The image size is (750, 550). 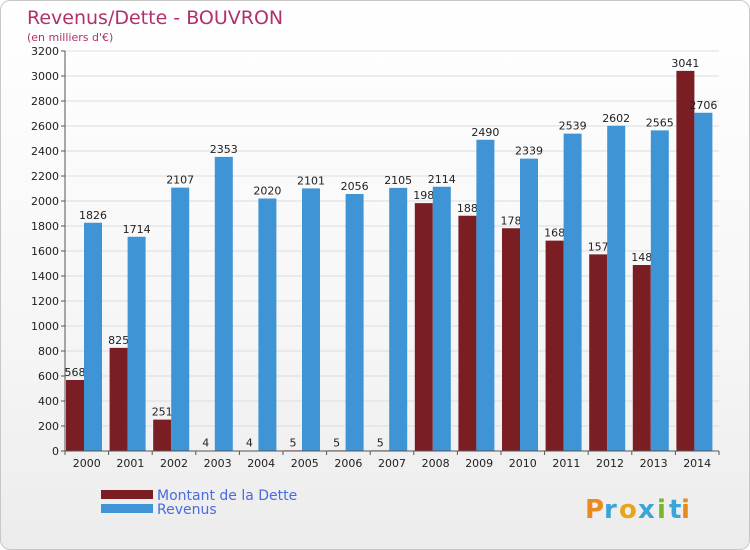 I want to click on x-tick-label: 2000, so click(x=87, y=463).